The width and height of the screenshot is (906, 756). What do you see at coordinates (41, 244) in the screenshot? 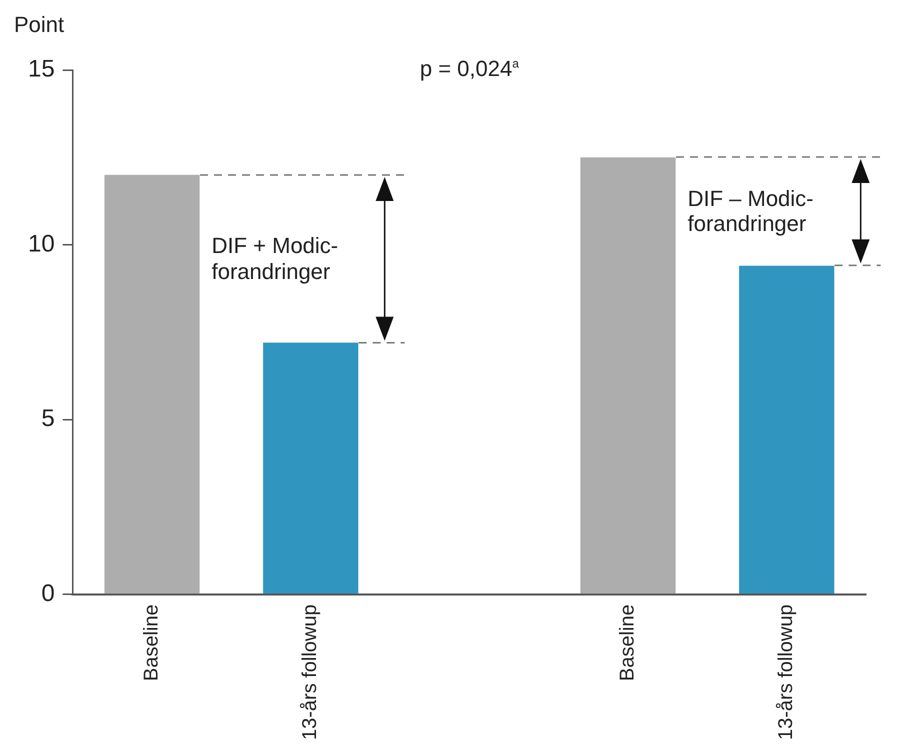
I see `y-tick-label: 10` at bounding box center [41, 244].